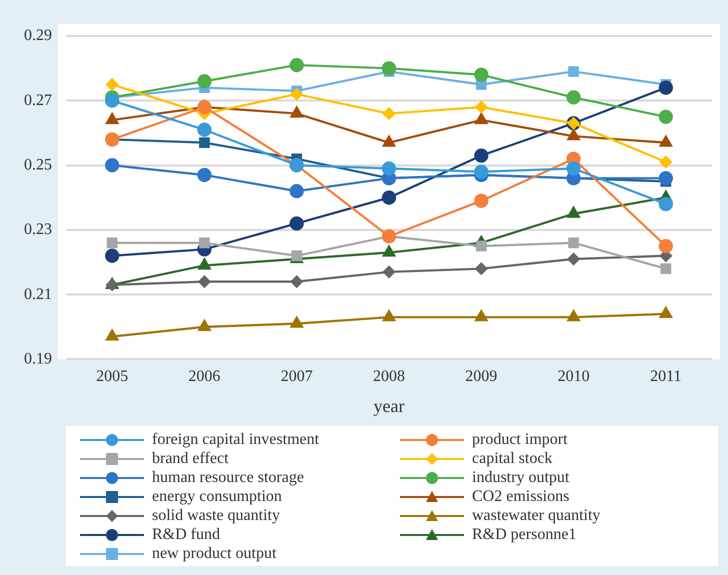 Image resolution: width=728 pixels, height=575 pixels. What do you see at coordinates (216, 515) in the screenshot?
I see `legend-label: solid waste quantity` at bounding box center [216, 515].